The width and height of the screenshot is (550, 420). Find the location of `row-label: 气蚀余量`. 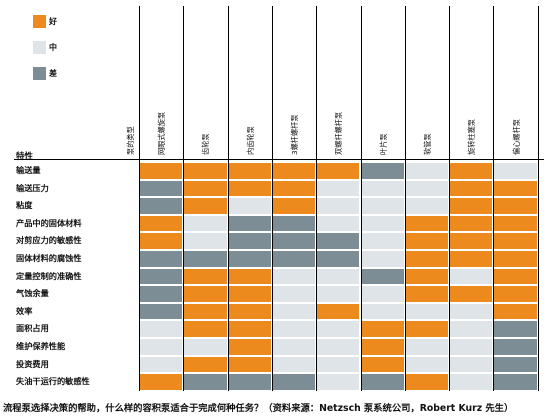

row-label: 气蚀余量 is located at coordinates (32, 293).